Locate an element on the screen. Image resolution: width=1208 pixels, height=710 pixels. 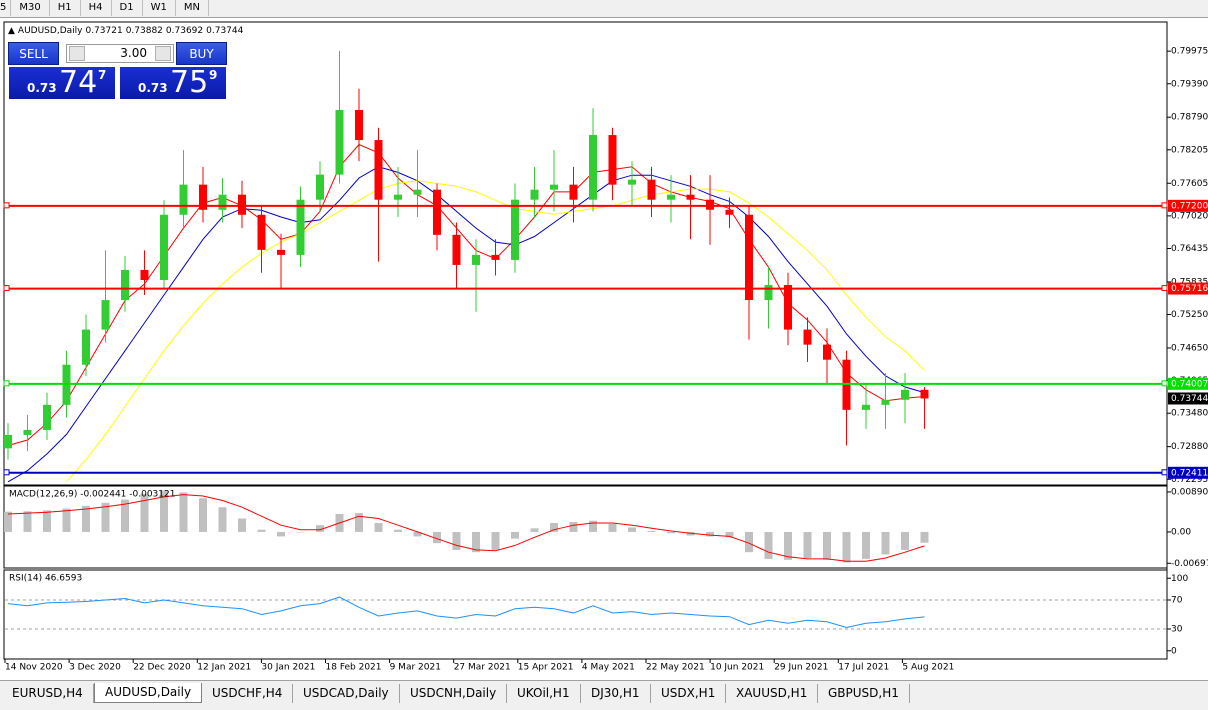
price-small: 9 is located at coordinates (213, 75).